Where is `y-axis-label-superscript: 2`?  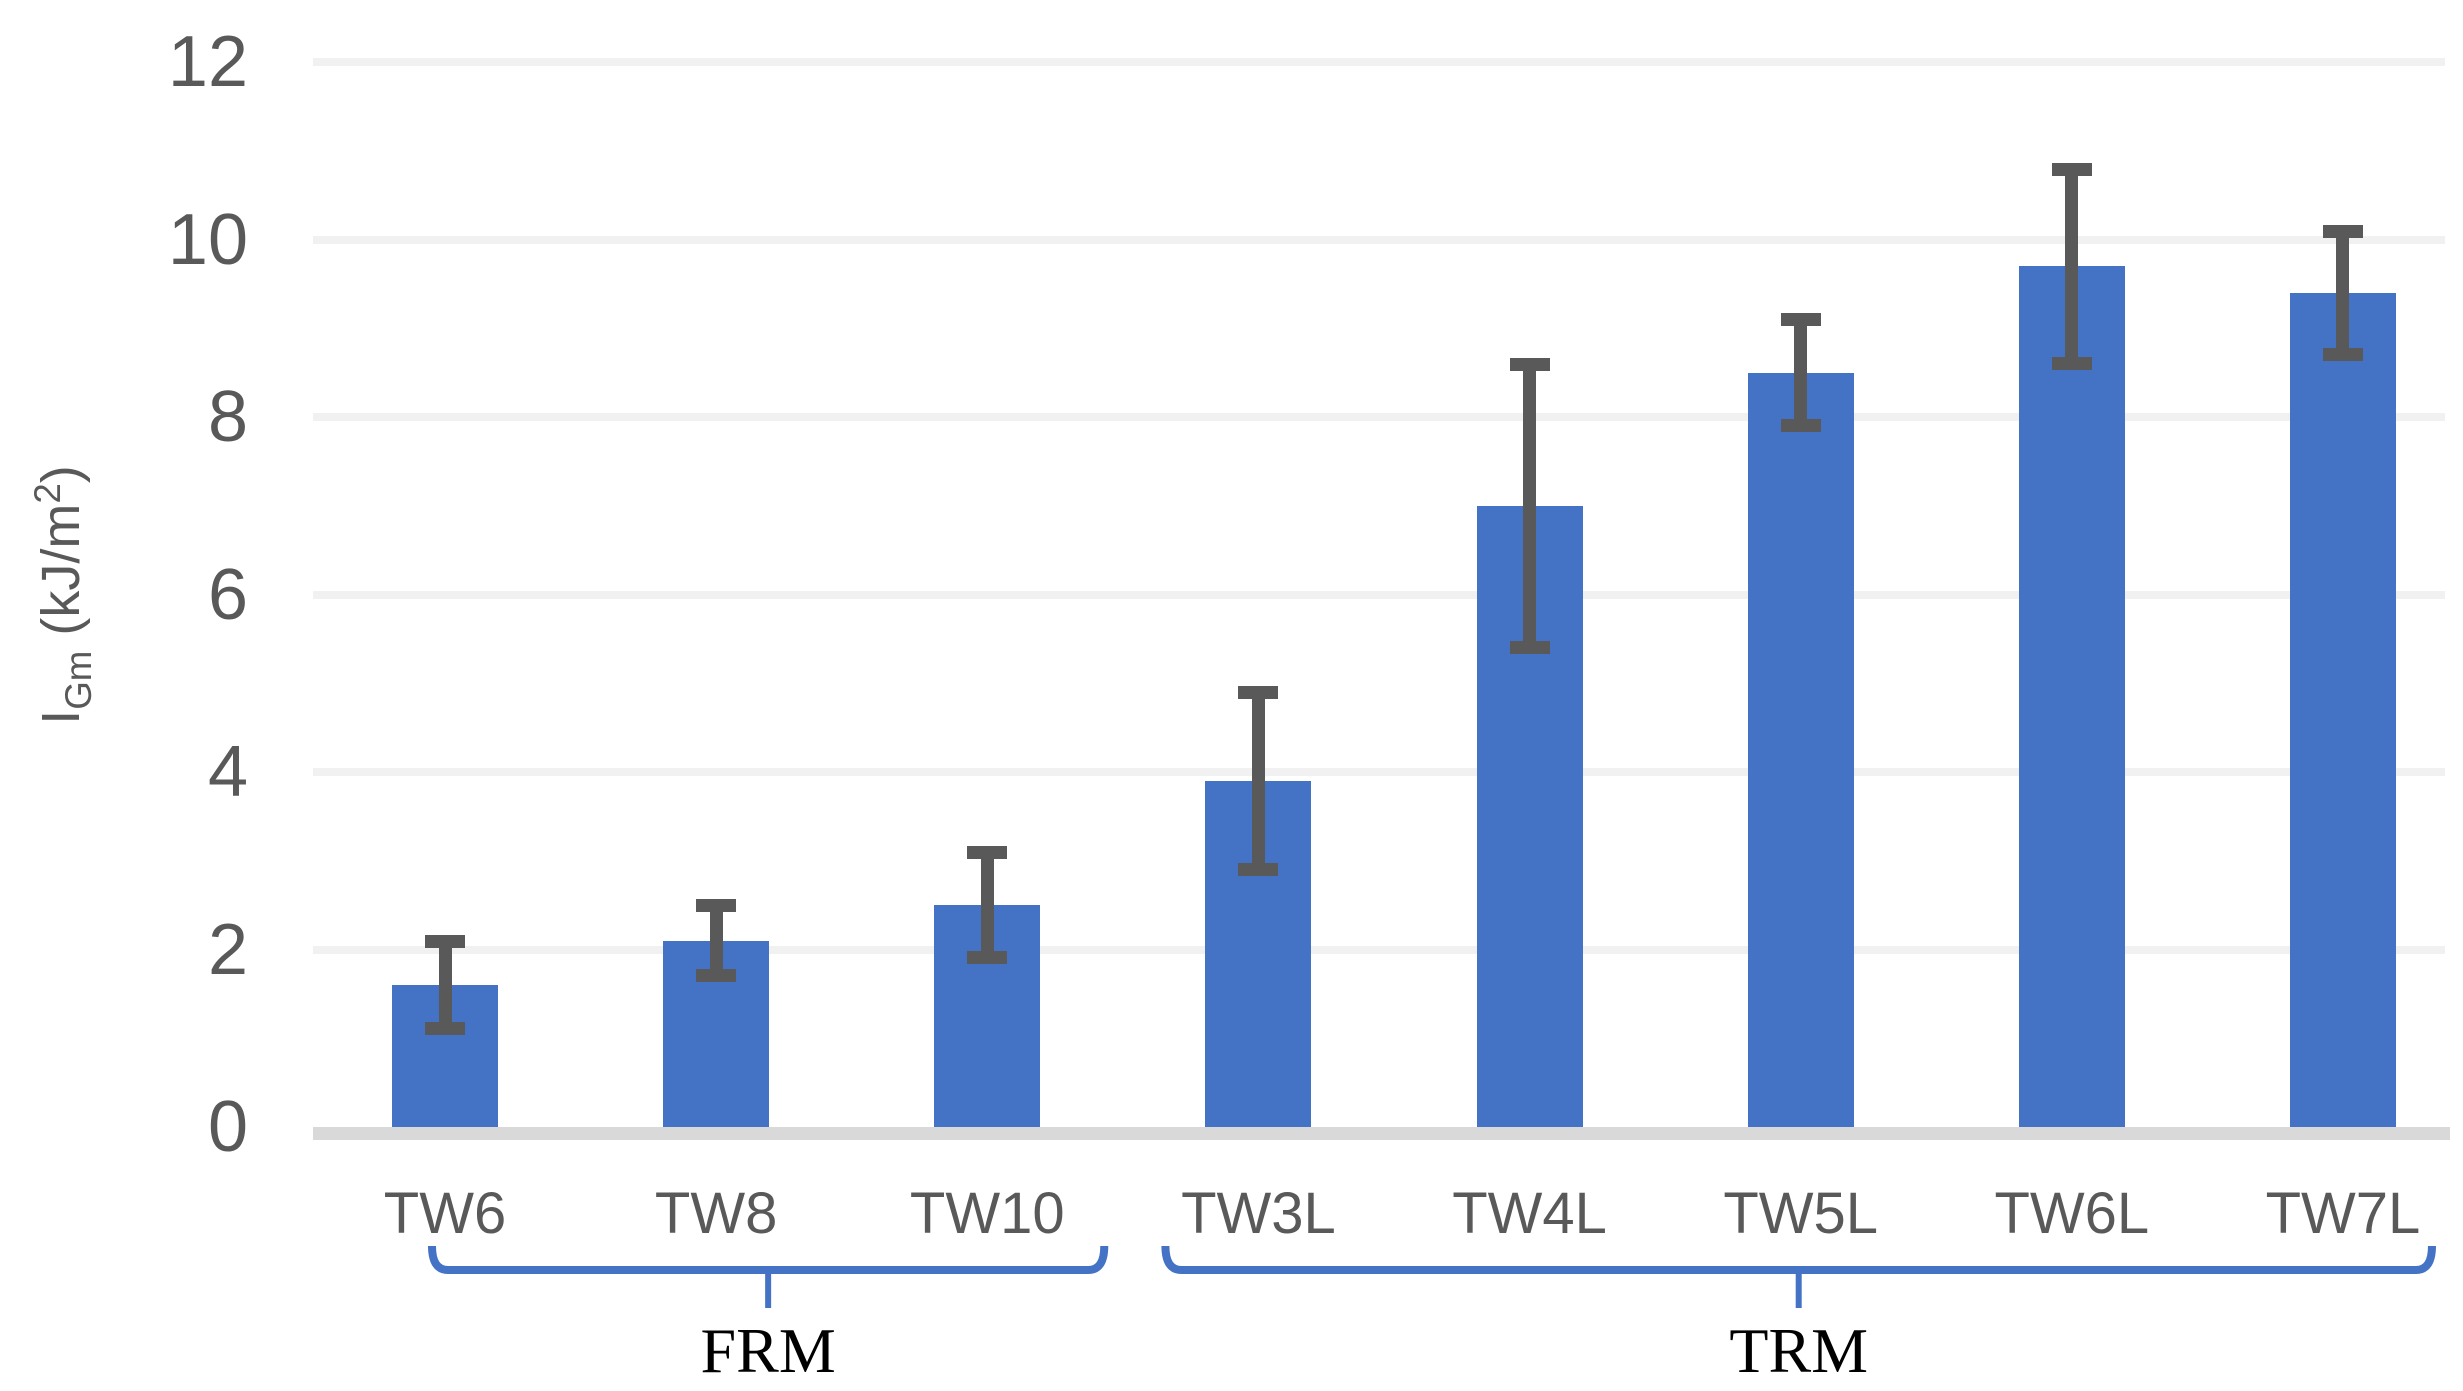
y-axis-label-superscript: 2 is located at coordinates (47, 493).